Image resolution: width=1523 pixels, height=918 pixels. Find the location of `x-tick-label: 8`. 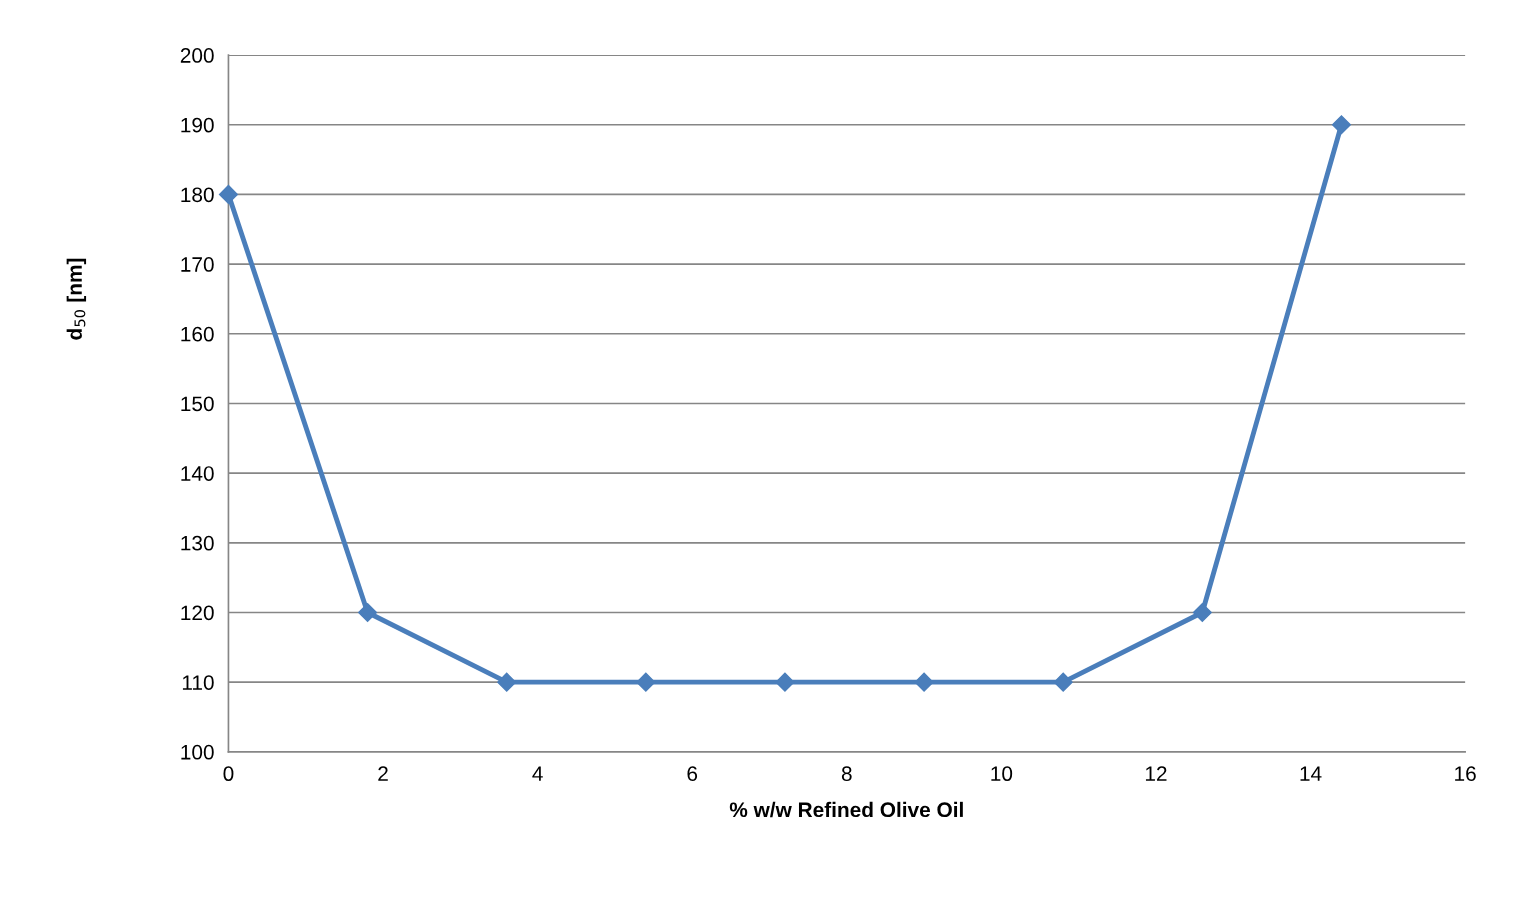

x-tick-label: 8 is located at coordinates (846, 774).